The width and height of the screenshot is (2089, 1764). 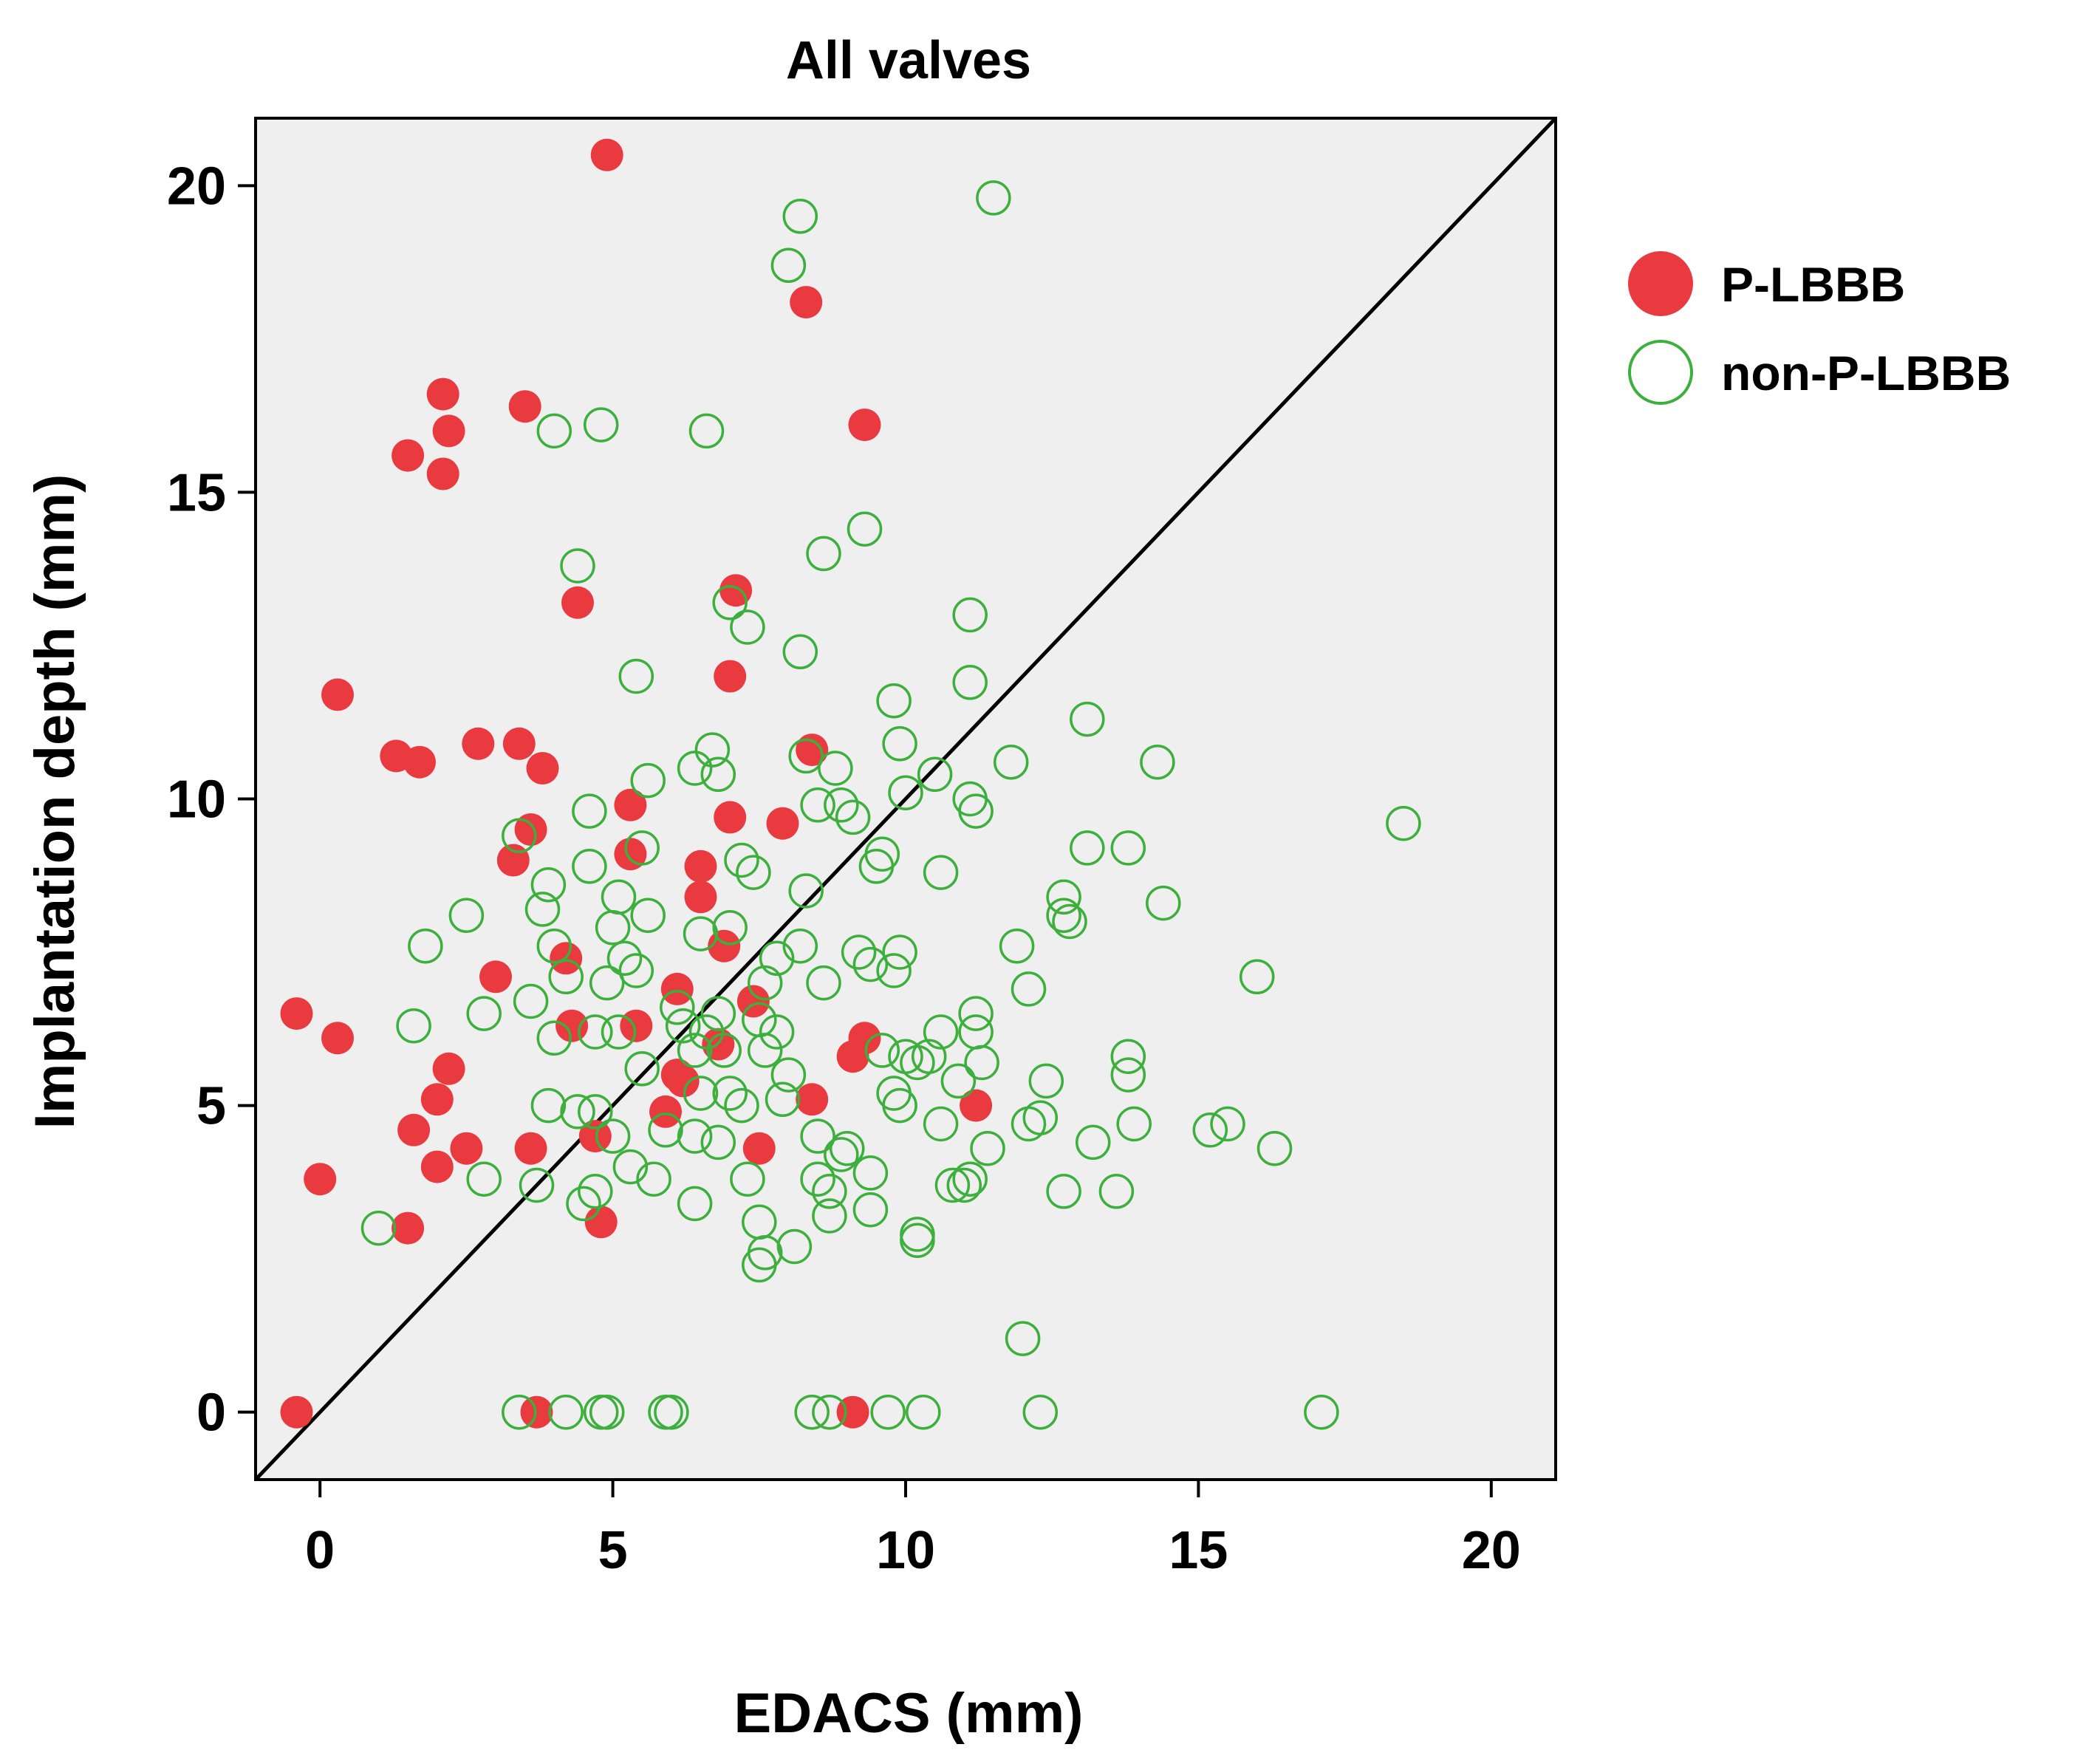 What do you see at coordinates (905, 1550) in the screenshot?
I see `x-tick-label: 10` at bounding box center [905, 1550].